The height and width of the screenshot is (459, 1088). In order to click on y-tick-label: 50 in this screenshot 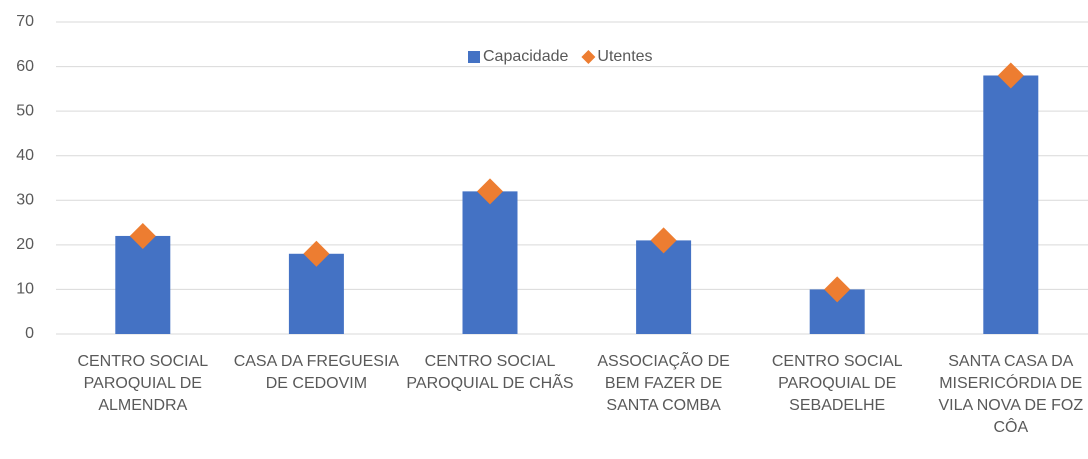, I will do `click(25, 110)`.